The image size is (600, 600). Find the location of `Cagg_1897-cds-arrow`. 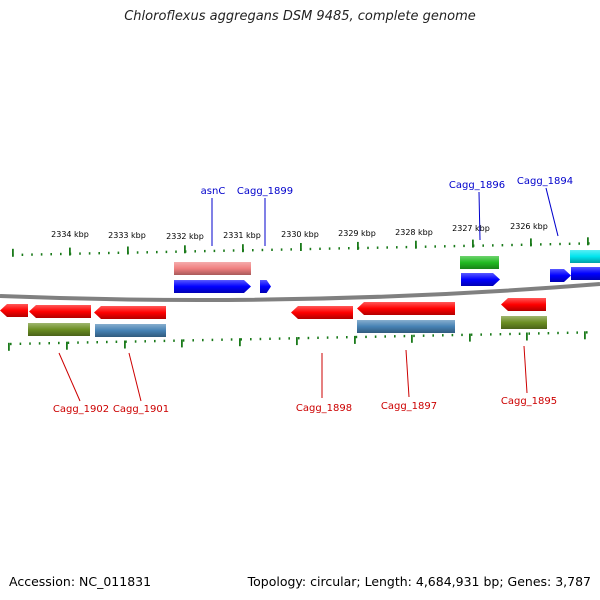

Cagg_1897-cds-arrow is located at coordinates (406, 308).